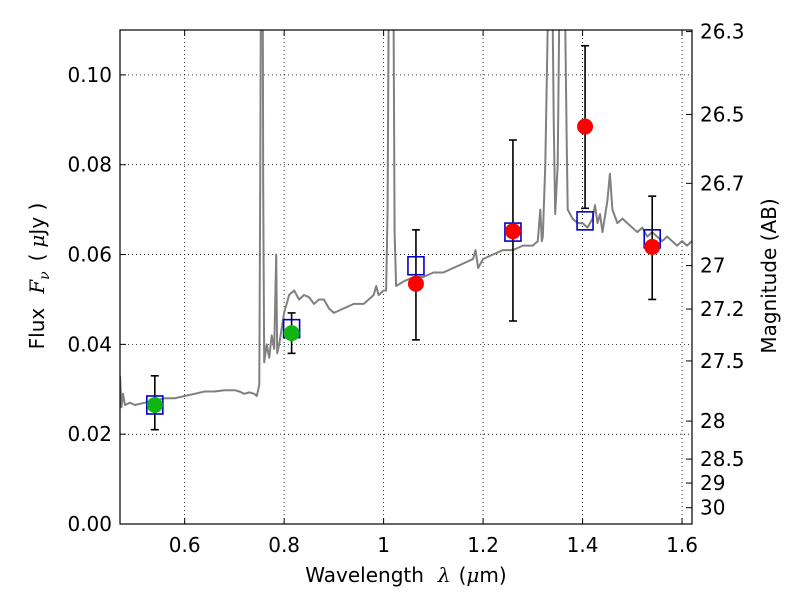 The width and height of the screenshot is (800, 600). Describe the element at coordinates (383, 545) in the screenshot. I see `x-tick-label: 1` at that location.